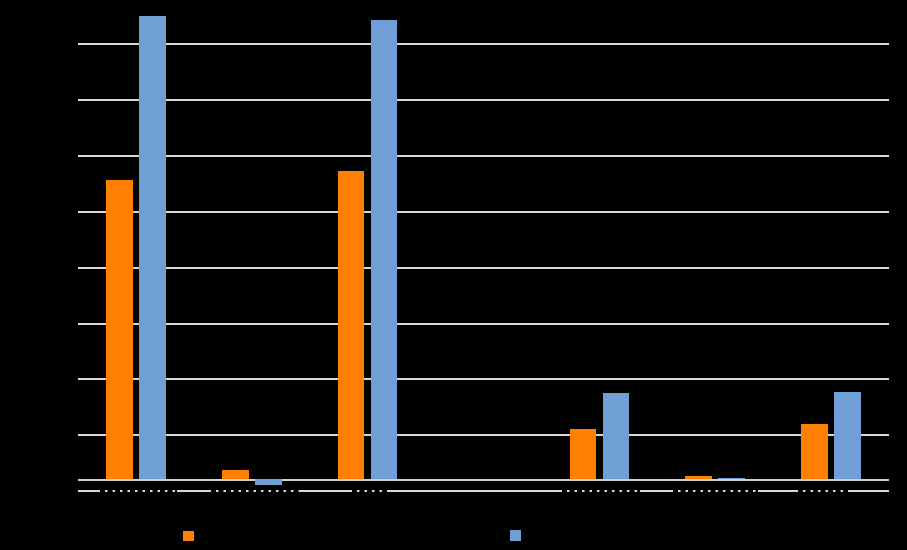  I want to click on bar-series1-slot2, so click(351, 325).